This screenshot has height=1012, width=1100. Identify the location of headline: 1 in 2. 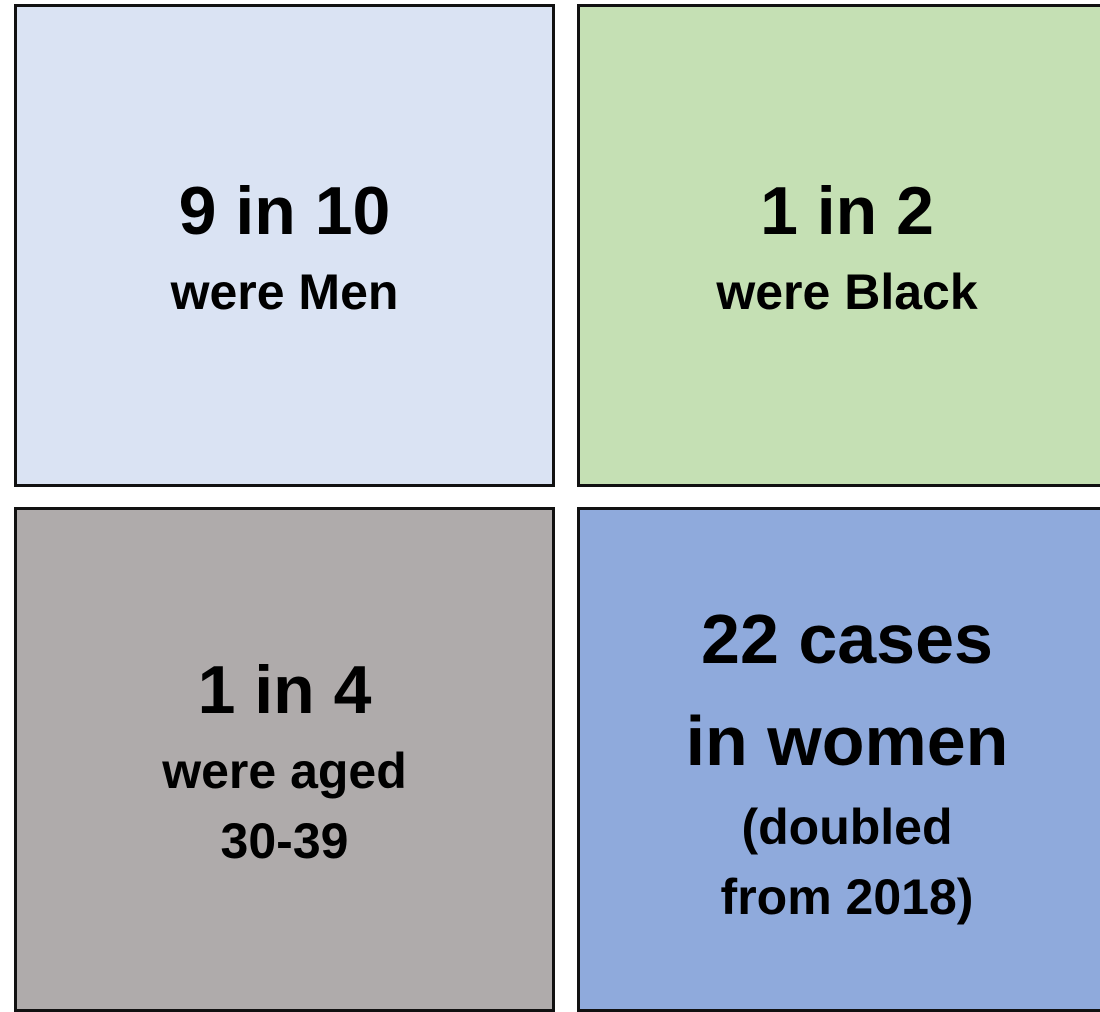
(847, 210).